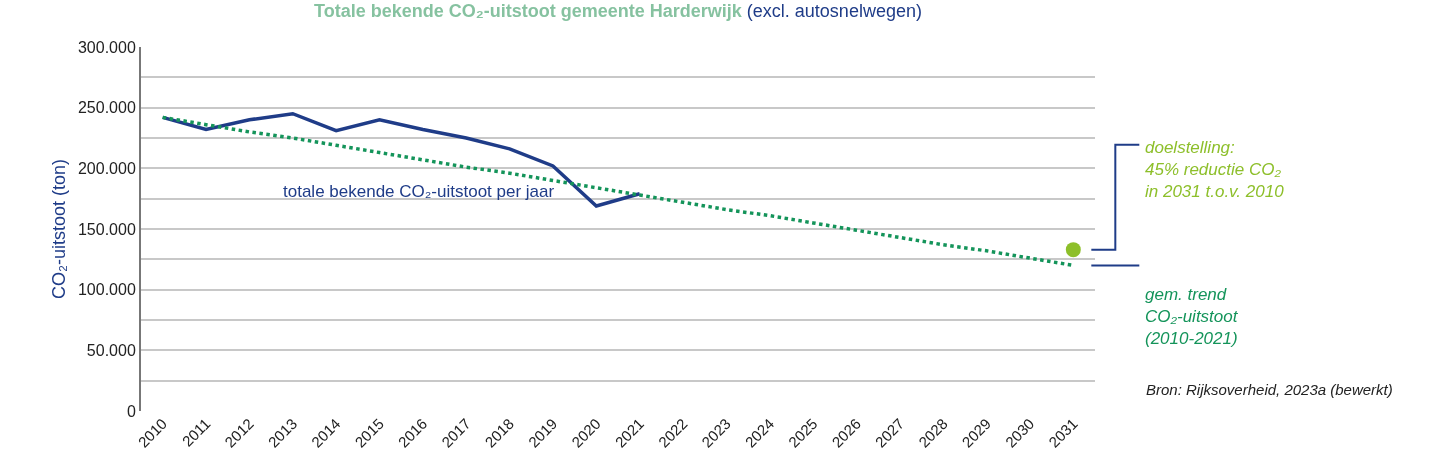 The height and width of the screenshot is (459, 1439). Describe the element at coordinates (106, 168) in the screenshot. I see `y-tick-label: 200.000` at that location.